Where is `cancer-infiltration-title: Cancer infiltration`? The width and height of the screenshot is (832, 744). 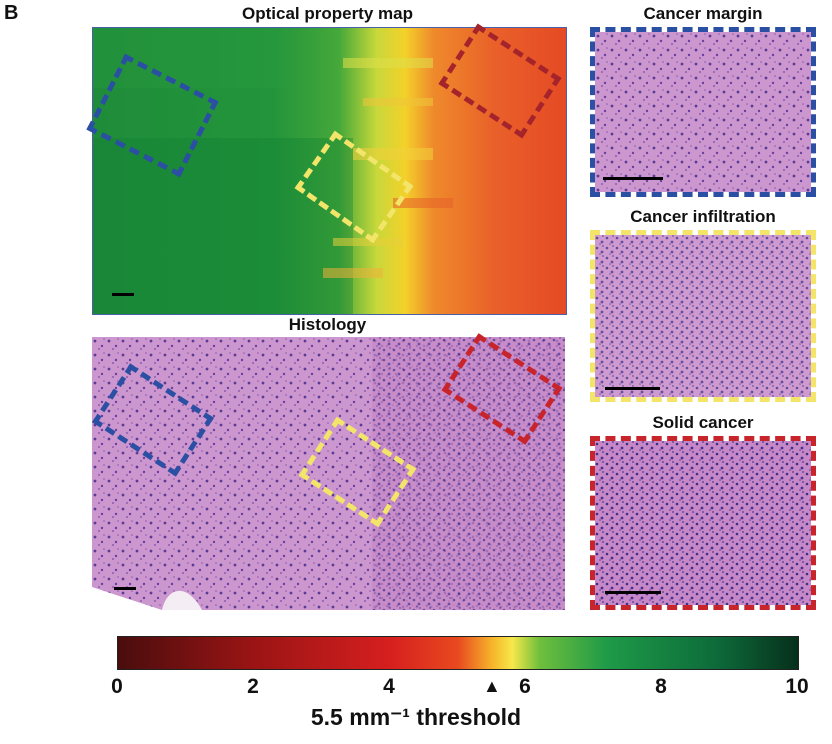
cancer-infiltration-title: Cancer infiltration is located at coordinates (703, 216).